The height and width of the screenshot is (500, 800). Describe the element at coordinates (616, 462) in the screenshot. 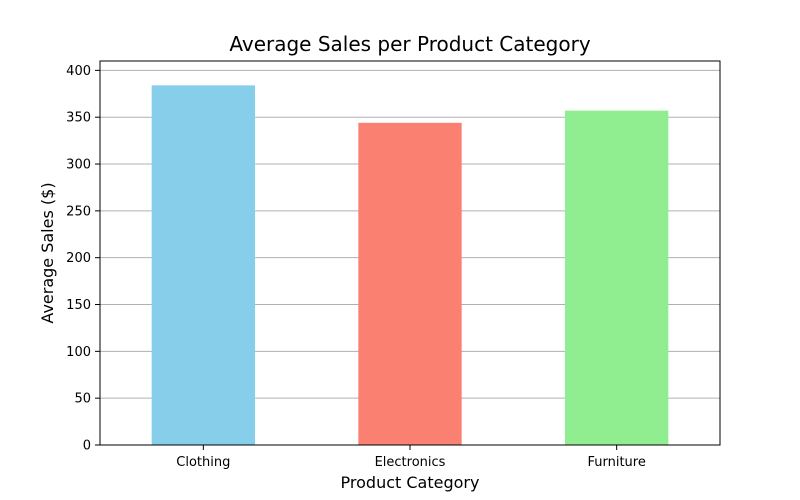

I see `x-tick-label: Furniture` at that location.